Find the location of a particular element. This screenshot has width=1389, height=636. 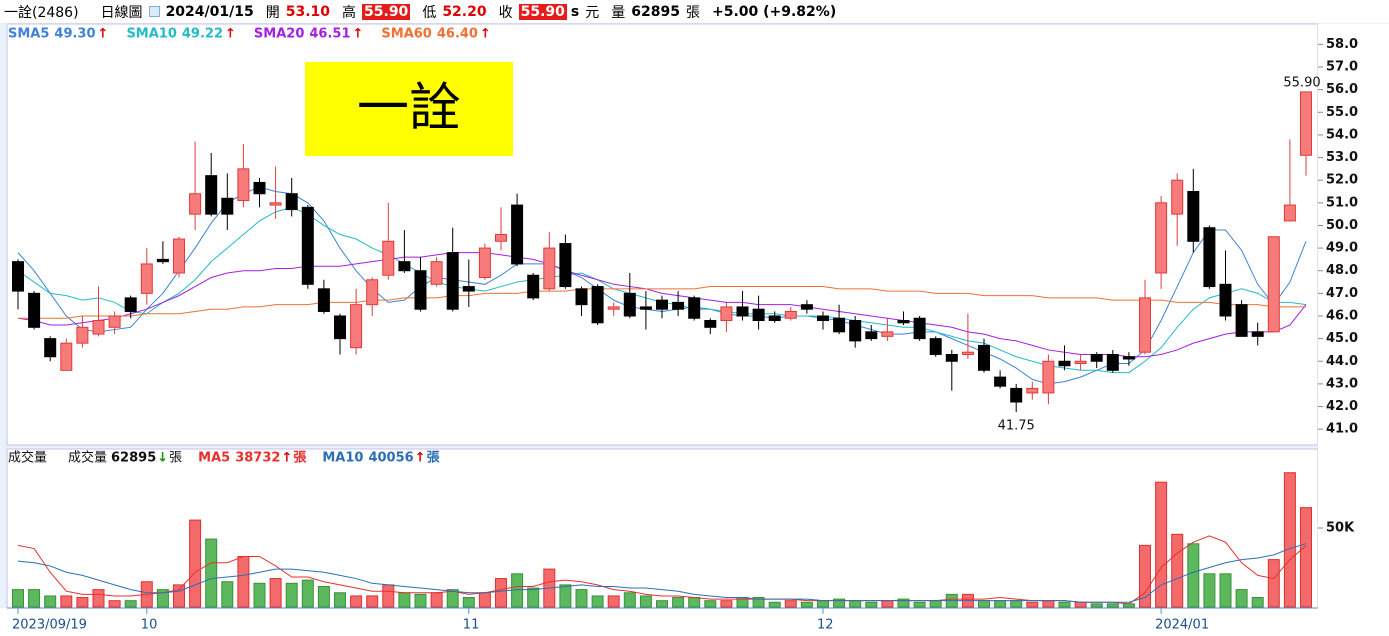

close-value: 55.90 is located at coordinates (542, 11).